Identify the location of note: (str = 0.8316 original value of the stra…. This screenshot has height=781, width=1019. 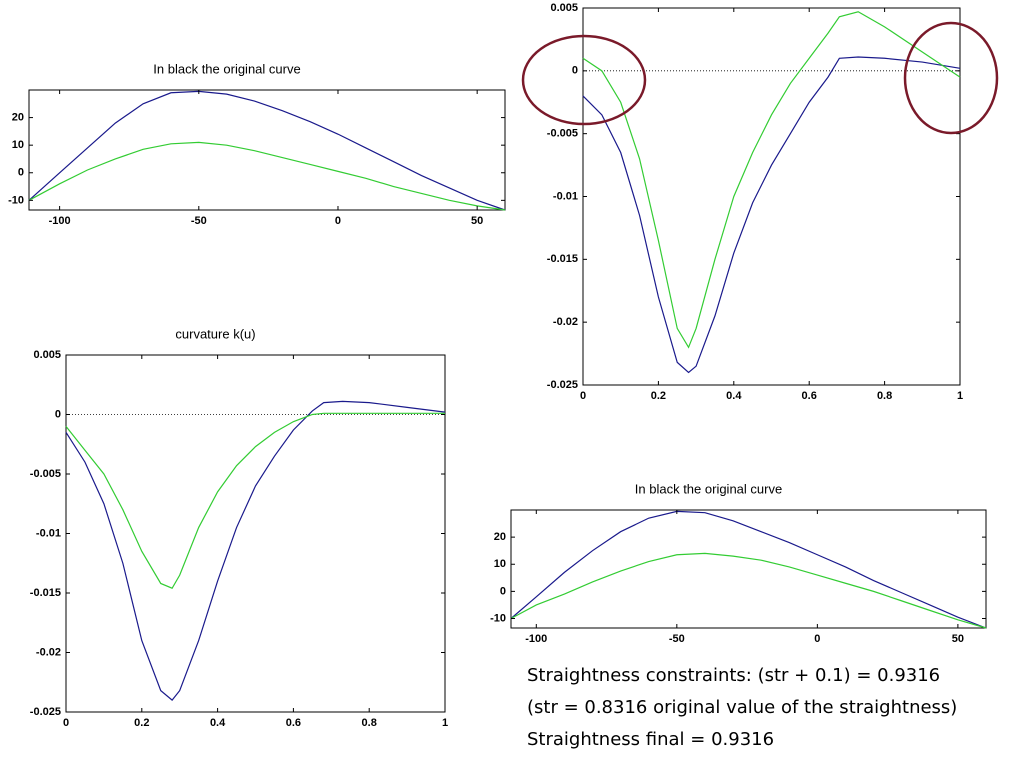
(742, 707).